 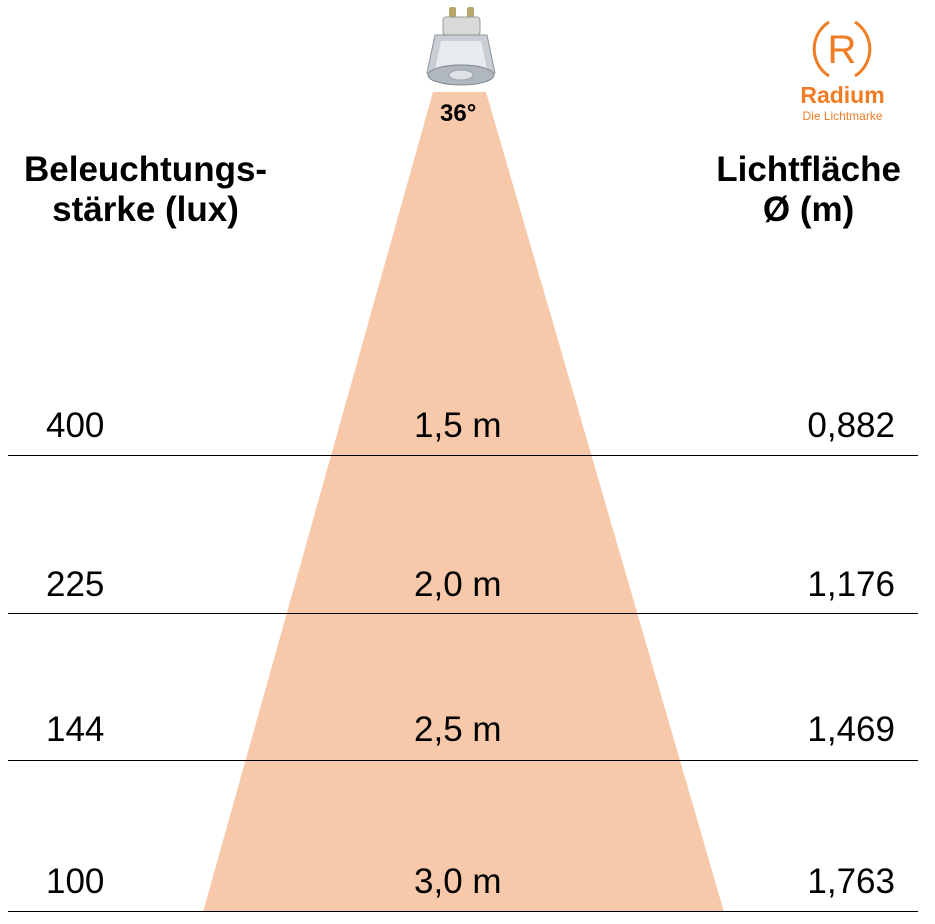 What do you see at coordinates (461, 50) in the screenshot?
I see `bulb-icon` at bounding box center [461, 50].